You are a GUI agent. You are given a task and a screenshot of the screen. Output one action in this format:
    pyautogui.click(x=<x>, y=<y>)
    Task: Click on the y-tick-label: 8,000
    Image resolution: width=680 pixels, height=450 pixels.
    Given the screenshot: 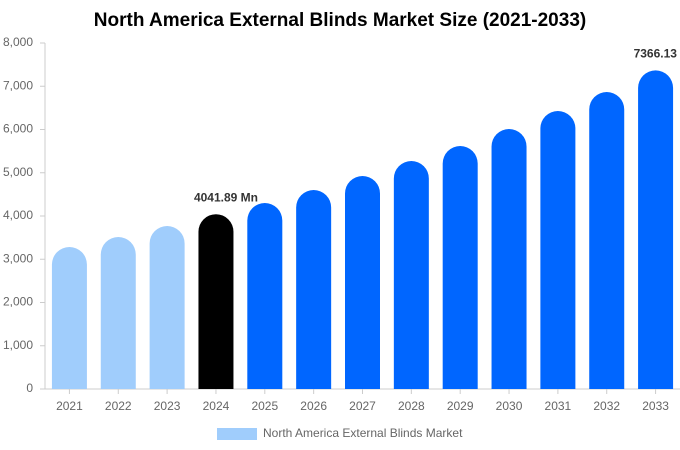 What is the action you would take?
    pyautogui.click(x=18, y=42)
    